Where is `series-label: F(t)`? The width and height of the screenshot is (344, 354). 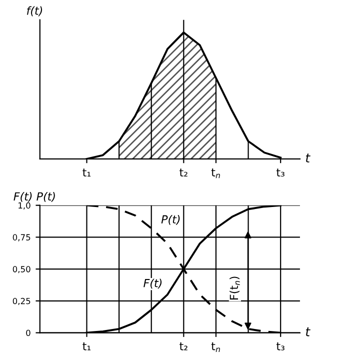 series-label: F(t) is located at coordinates (153, 283).